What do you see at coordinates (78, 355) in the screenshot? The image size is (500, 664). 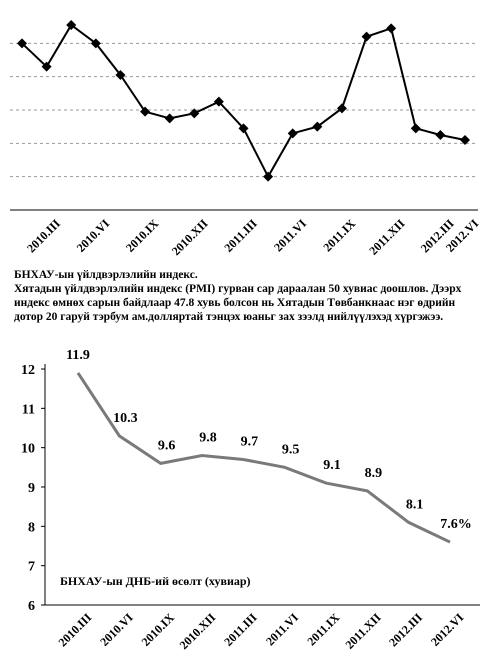 I see `value-label: 11.9` at bounding box center [78, 355].